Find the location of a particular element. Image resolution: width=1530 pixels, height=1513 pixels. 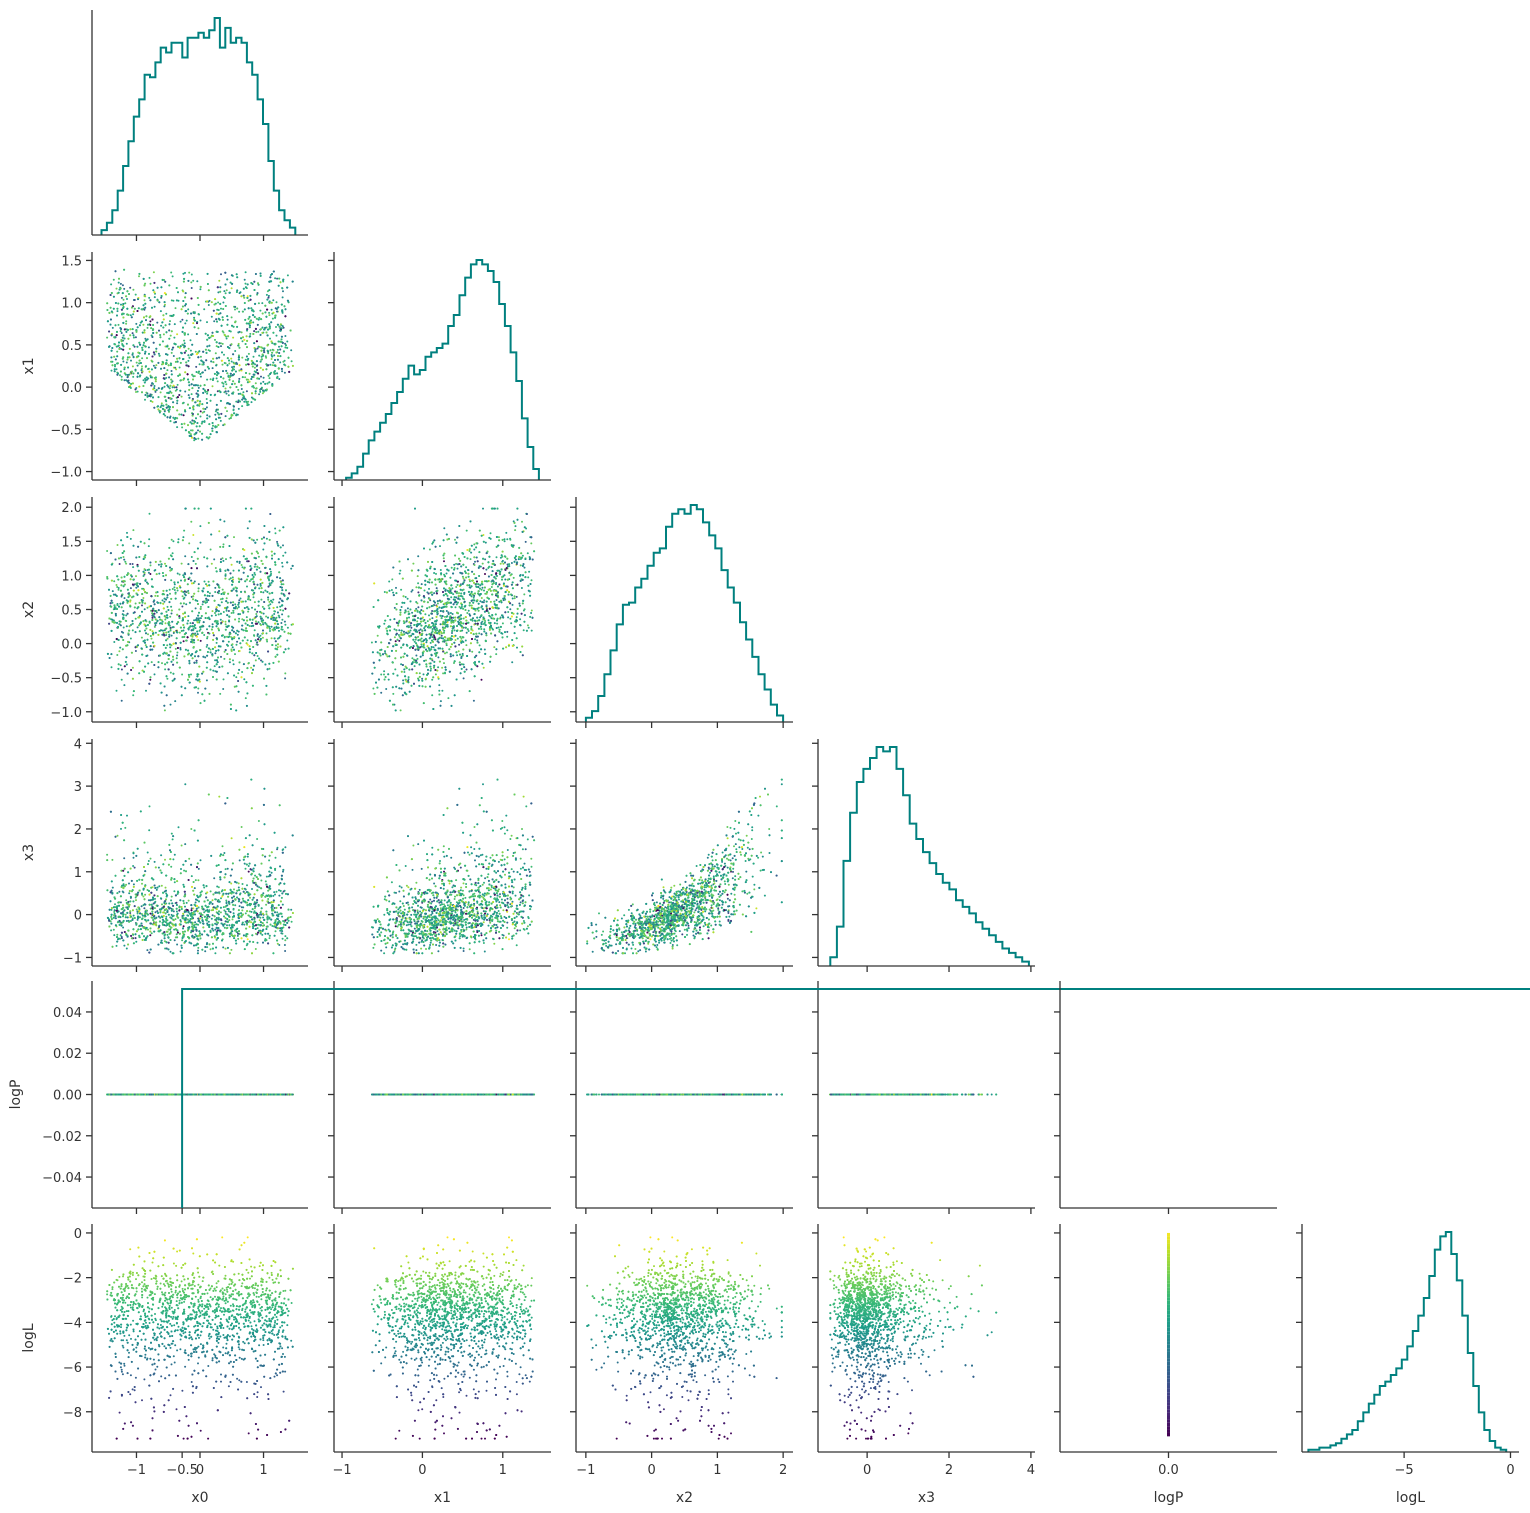

panel-x0-x0 is located at coordinates (199, 125).